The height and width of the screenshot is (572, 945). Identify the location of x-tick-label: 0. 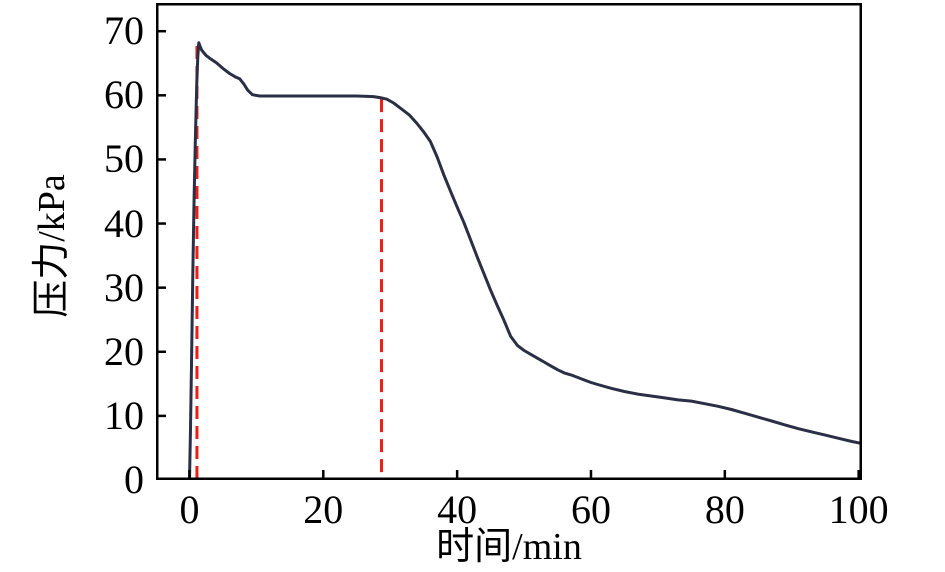
(189, 509).